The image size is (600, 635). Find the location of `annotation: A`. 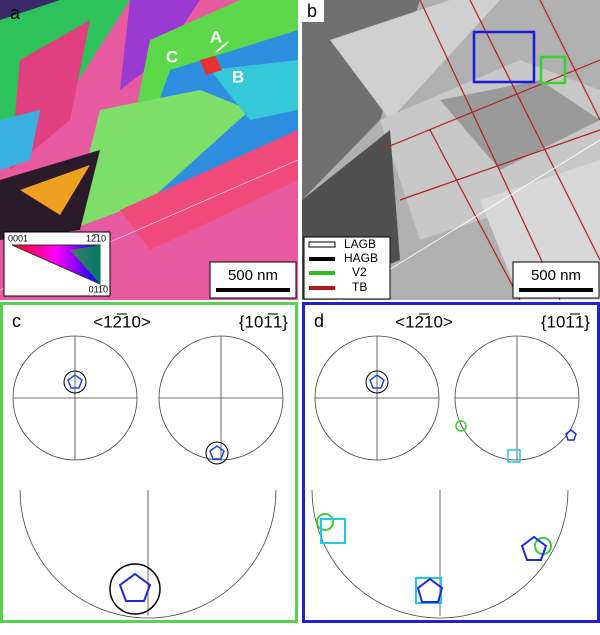

annotation: A is located at coordinates (216, 36).